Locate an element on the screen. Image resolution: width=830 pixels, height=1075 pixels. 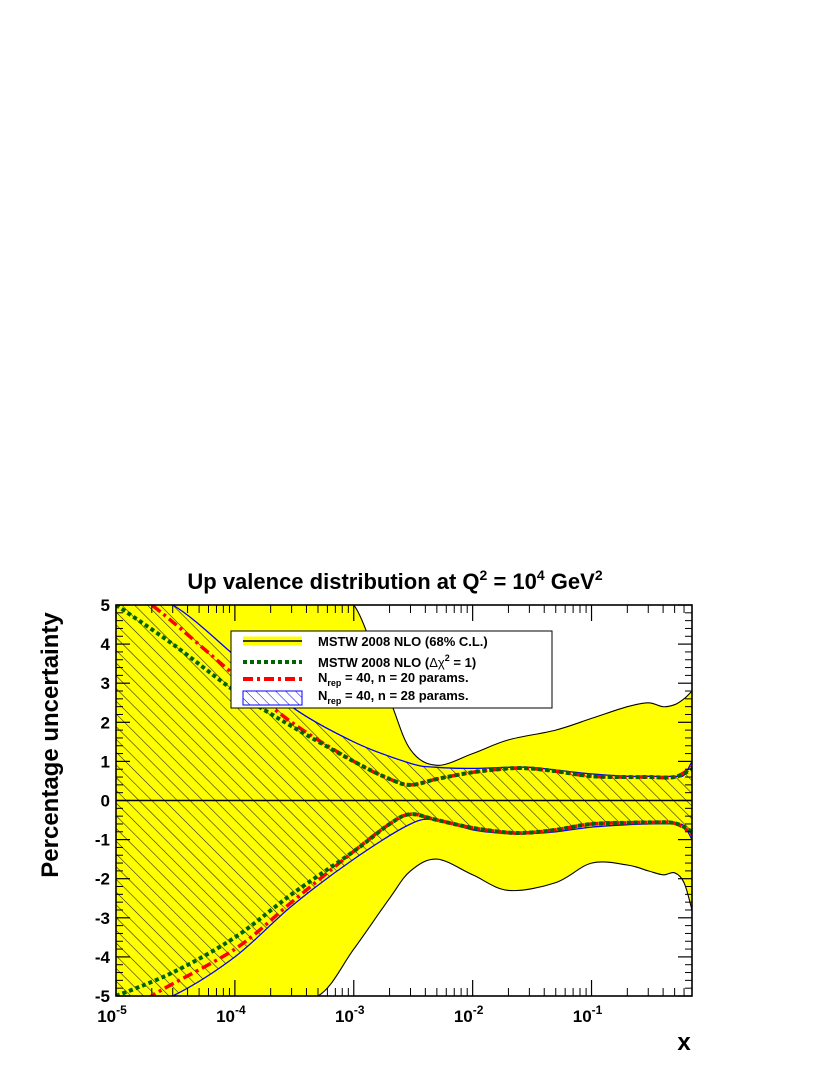
x-tick-label: 10⁻⁵ is located at coordinates (112, 1014).